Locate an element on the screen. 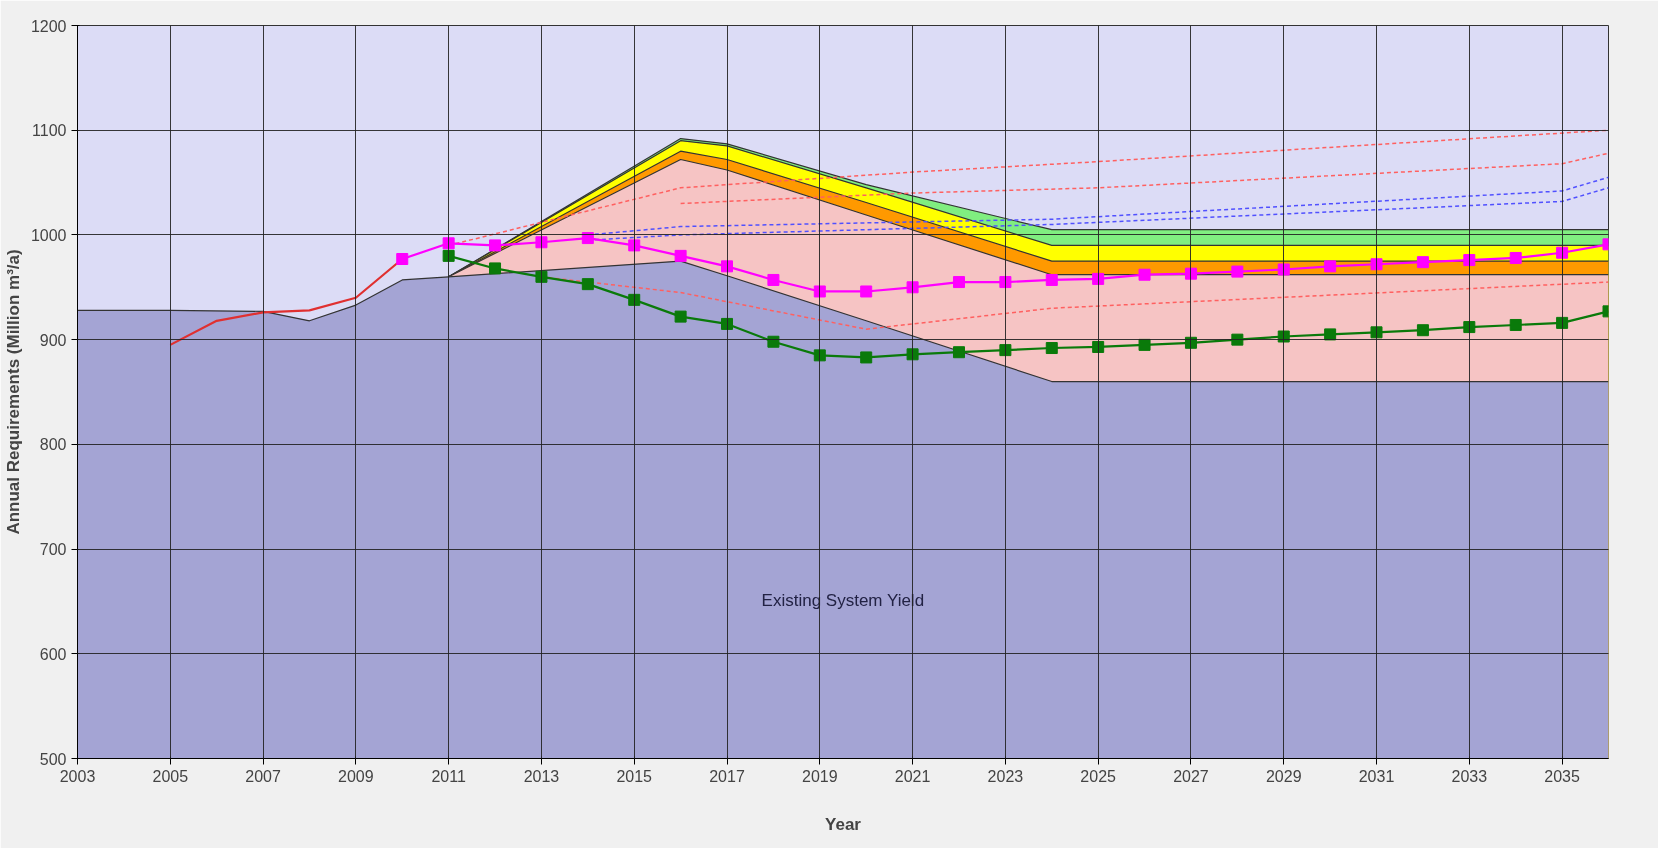 This screenshot has height=848, width=1658. y-tick-label: 700 is located at coordinates (53, 550).